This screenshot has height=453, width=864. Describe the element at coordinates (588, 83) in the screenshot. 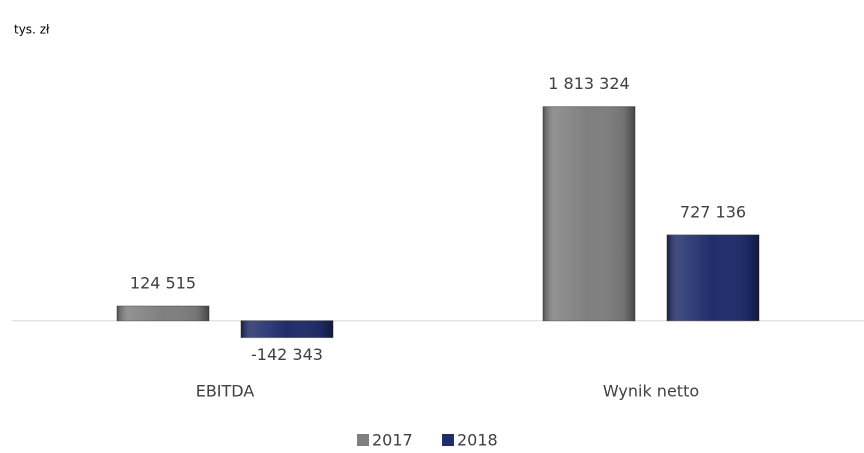

I see `value-label: 1 813 324` at that location.